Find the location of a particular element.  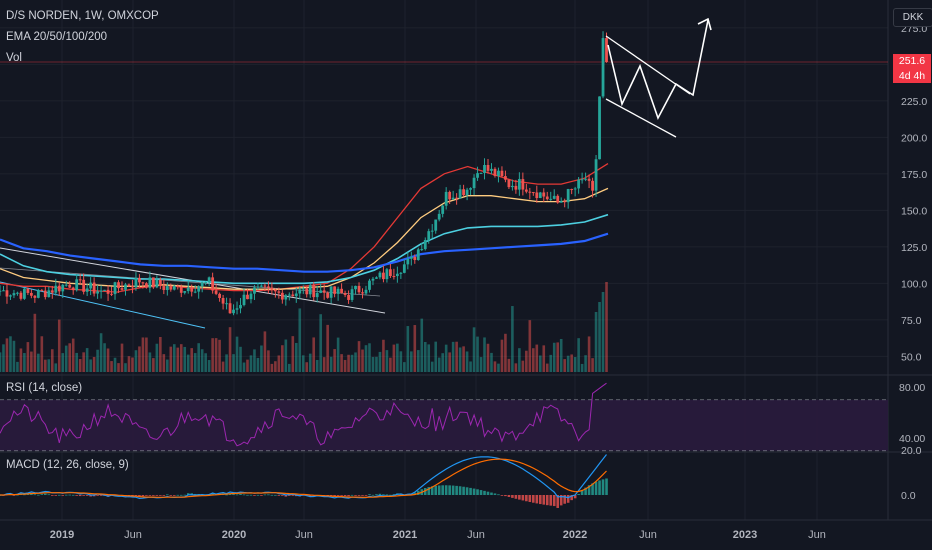

rsi-pane is located at coordinates (444, 417).